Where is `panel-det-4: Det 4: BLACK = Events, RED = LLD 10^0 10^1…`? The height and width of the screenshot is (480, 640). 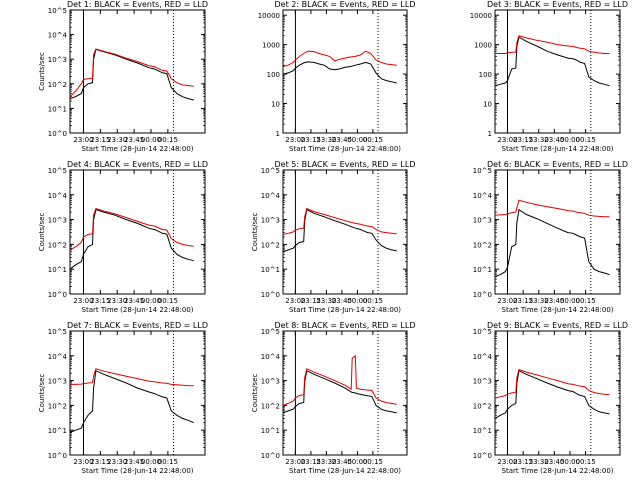
panel-det-4: Det 4: BLACK = Events, RED = LLD 10^0 10^1… is located at coordinates (123, 237).